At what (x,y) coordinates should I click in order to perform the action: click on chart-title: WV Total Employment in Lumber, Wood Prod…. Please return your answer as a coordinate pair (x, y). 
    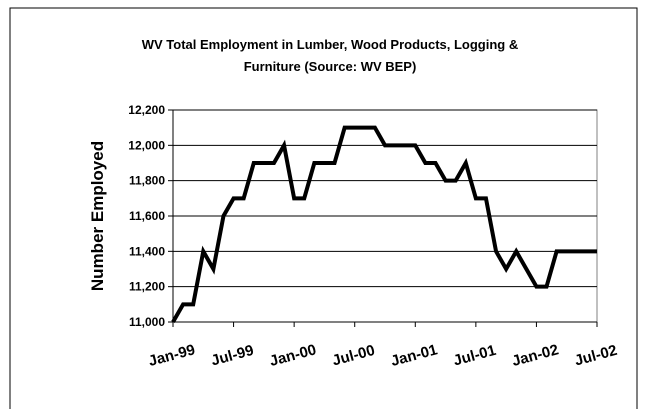
    Looking at the image, I should click on (330, 44).